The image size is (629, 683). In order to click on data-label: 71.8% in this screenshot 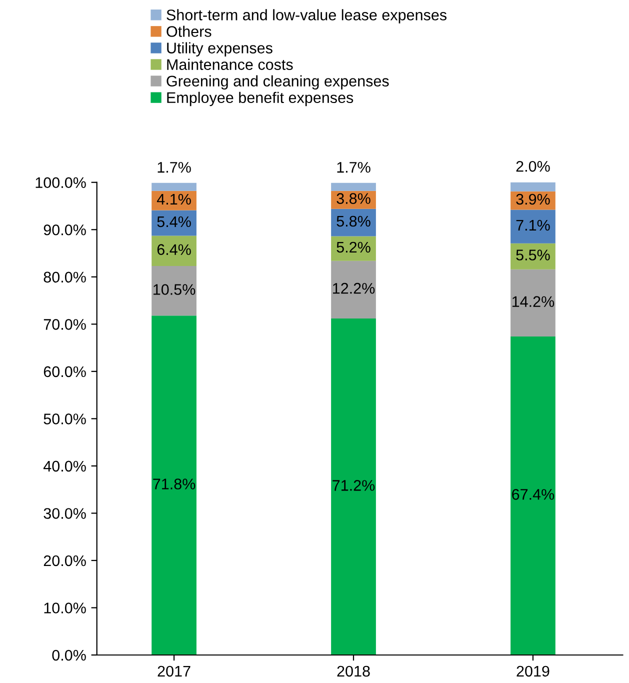, I will do `click(174, 484)`.